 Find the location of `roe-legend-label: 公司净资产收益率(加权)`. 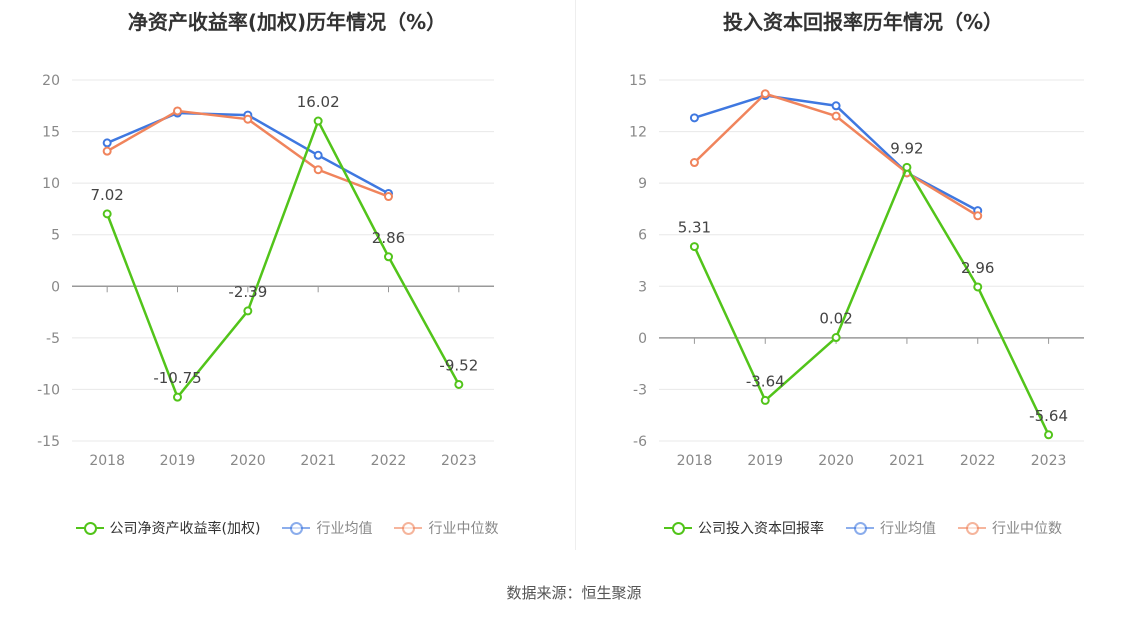

roe-legend-label: 公司净资产收益率(加权) is located at coordinates (185, 529).